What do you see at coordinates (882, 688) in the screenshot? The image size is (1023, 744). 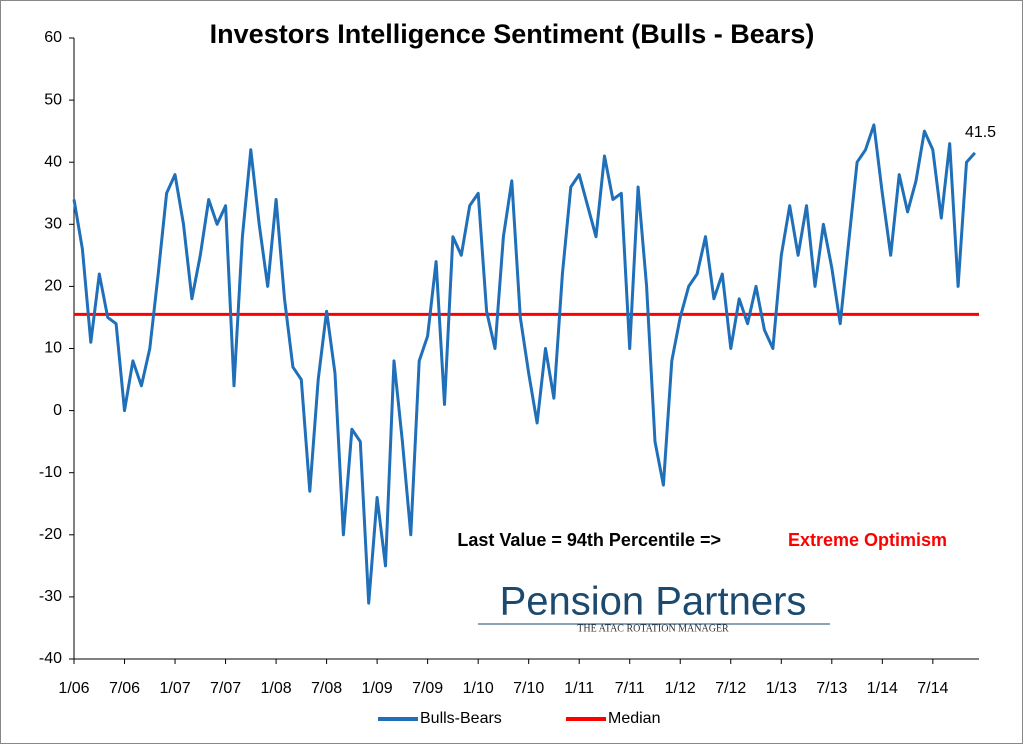 I see `x-tick-label: 1/14` at bounding box center [882, 688].